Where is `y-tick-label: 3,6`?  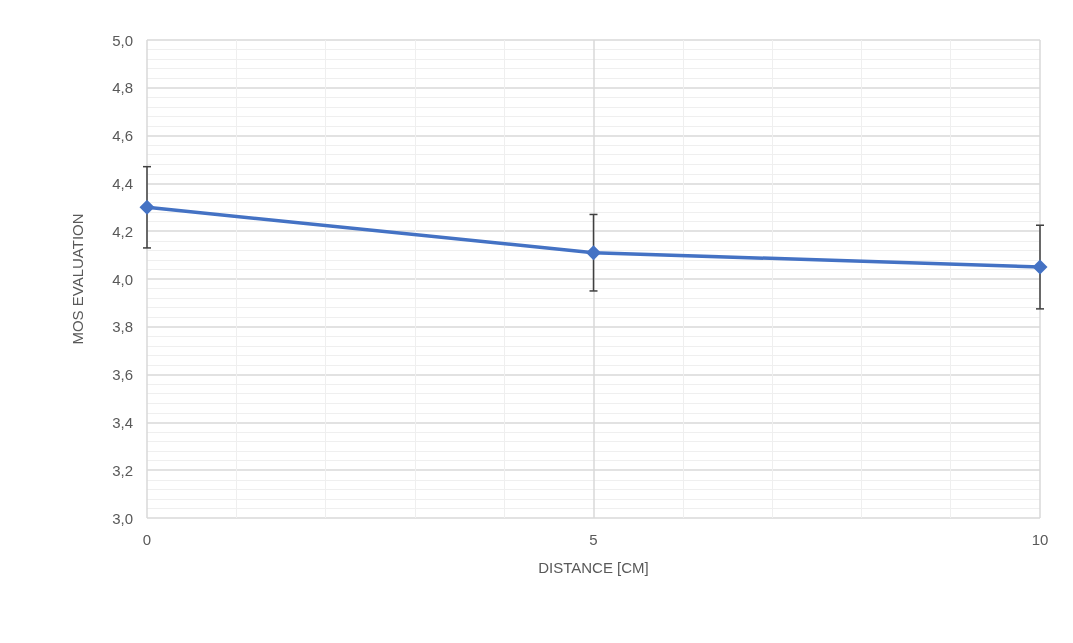
y-tick-label: 3,6 is located at coordinates (122, 375).